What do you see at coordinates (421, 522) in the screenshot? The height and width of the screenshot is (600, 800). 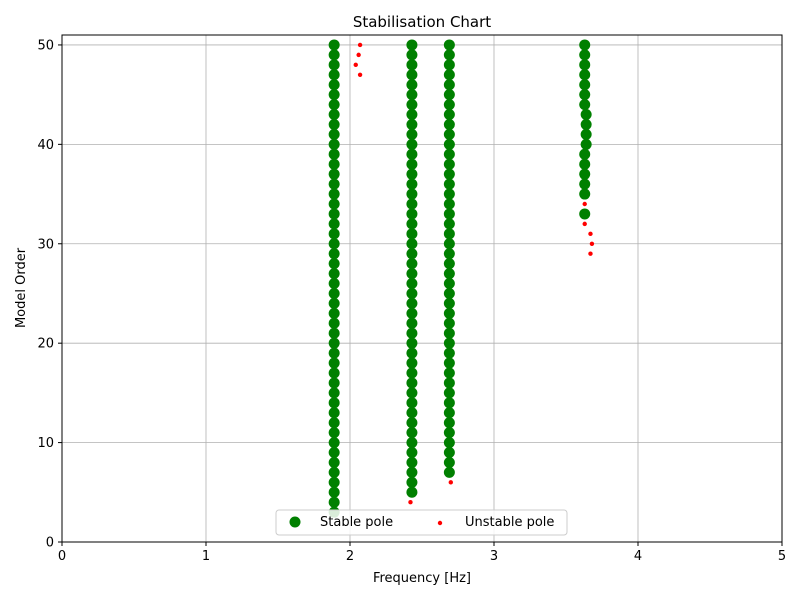 I see `legend: Stable pole Unstable pole` at bounding box center [421, 522].